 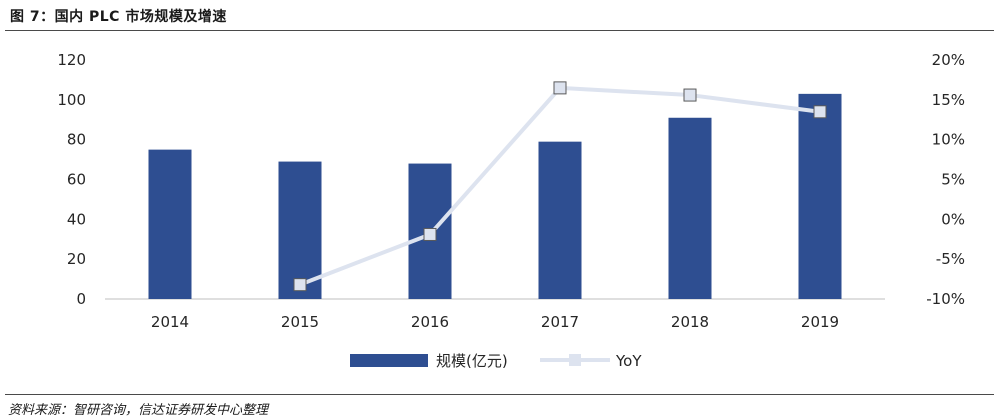 What do you see at coordinates (953, 219) in the screenshot?
I see `y-right-tick-label: 0%` at bounding box center [953, 219].